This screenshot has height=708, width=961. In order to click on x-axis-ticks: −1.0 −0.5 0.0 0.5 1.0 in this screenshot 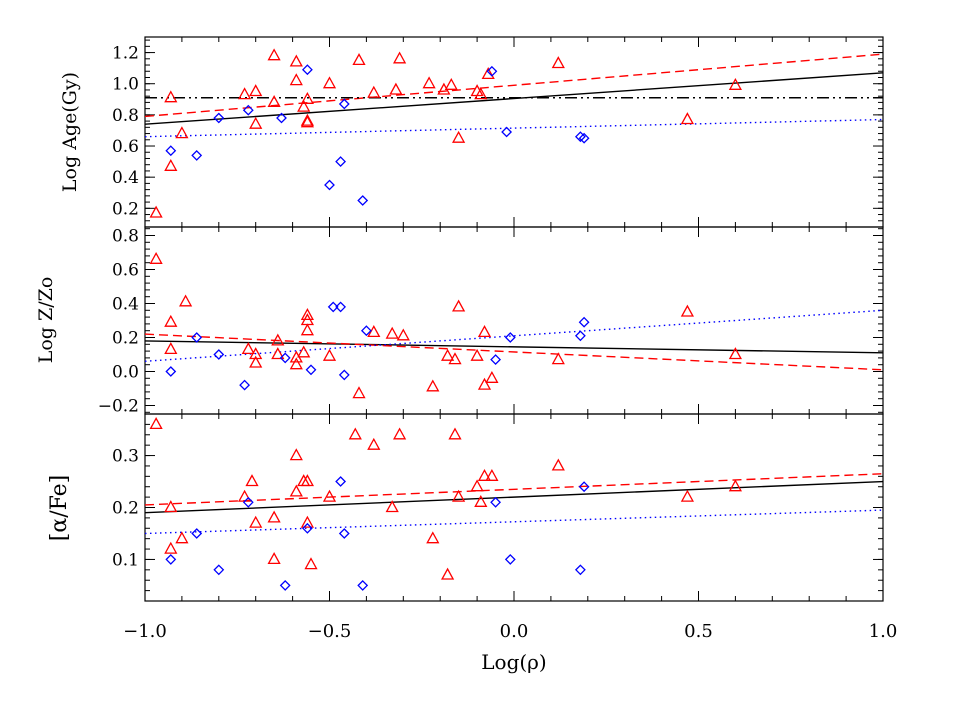, I will do `click(510, 631)`.